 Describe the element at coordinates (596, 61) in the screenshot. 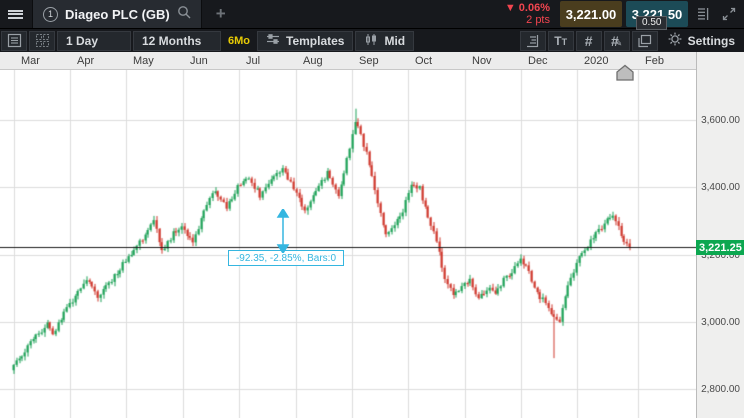

I see `x-axis-label: 2020` at that location.